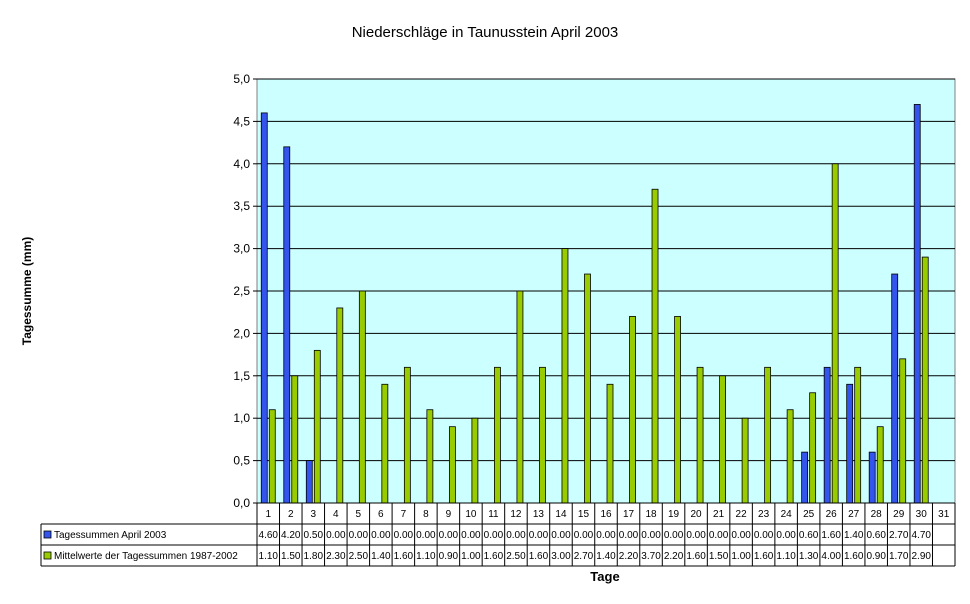 Image resolution: width=970 pixels, height=604 pixels. Describe the element at coordinates (831, 556) in the screenshot. I see `data-label: 4.00` at that location.